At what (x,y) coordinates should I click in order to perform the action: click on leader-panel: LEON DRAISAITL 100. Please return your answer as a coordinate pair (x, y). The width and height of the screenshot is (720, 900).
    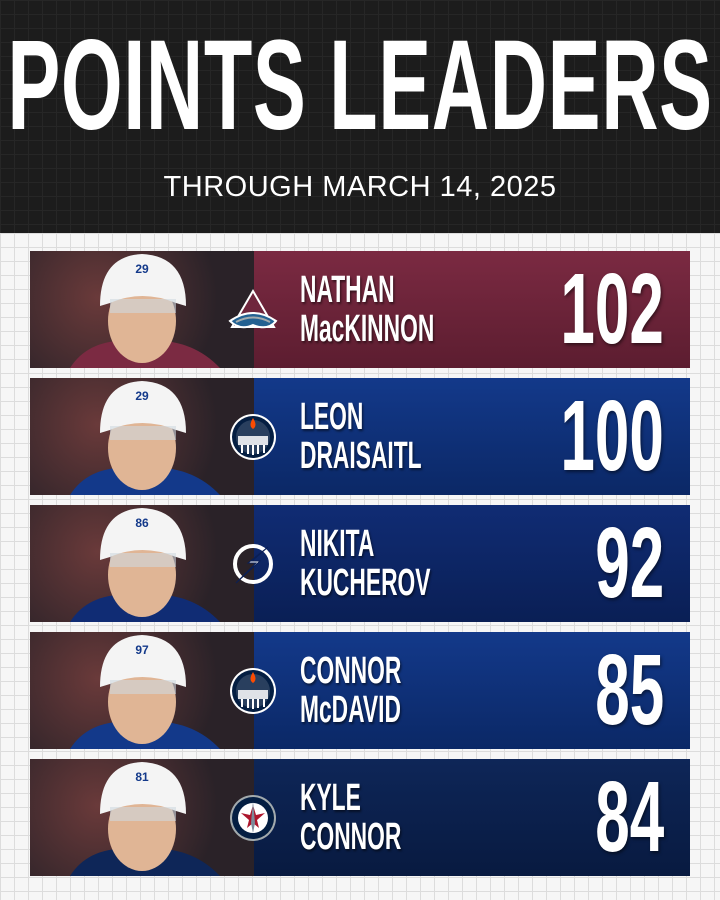
    Looking at the image, I should click on (460, 436).